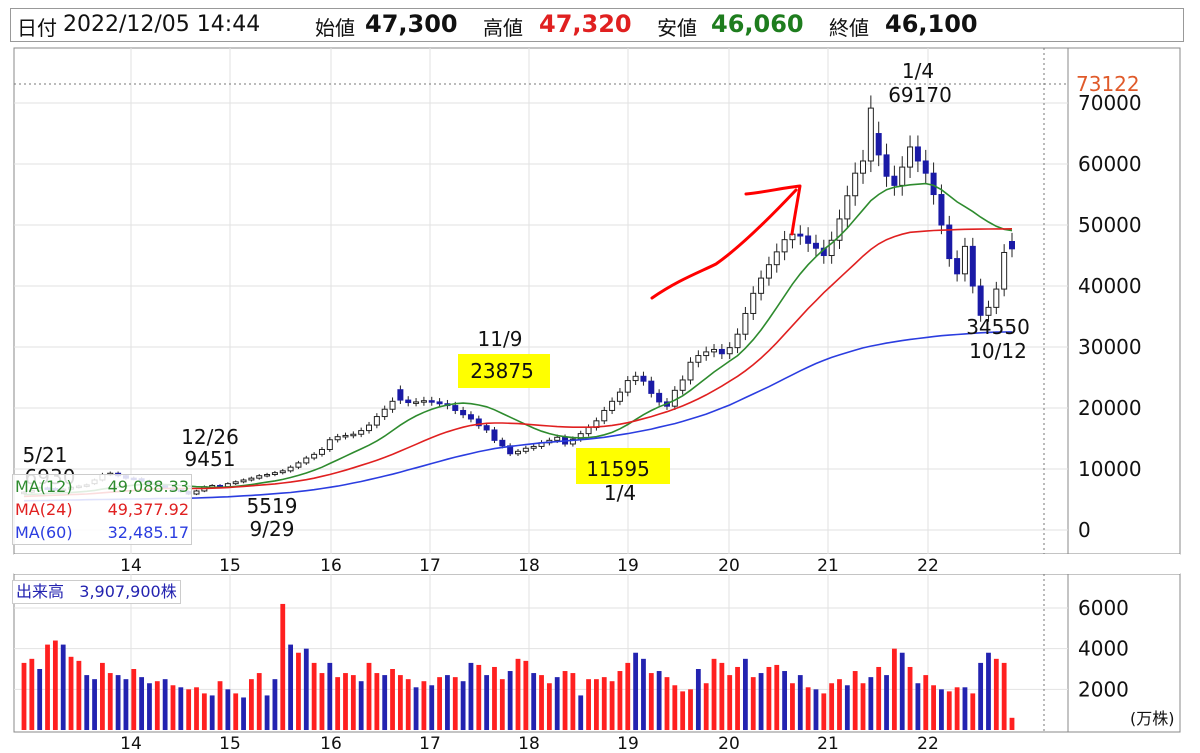  What do you see at coordinates (677, 28) in the screenshot?
I see `low-label: 安値` at bounding box center [677, 28].